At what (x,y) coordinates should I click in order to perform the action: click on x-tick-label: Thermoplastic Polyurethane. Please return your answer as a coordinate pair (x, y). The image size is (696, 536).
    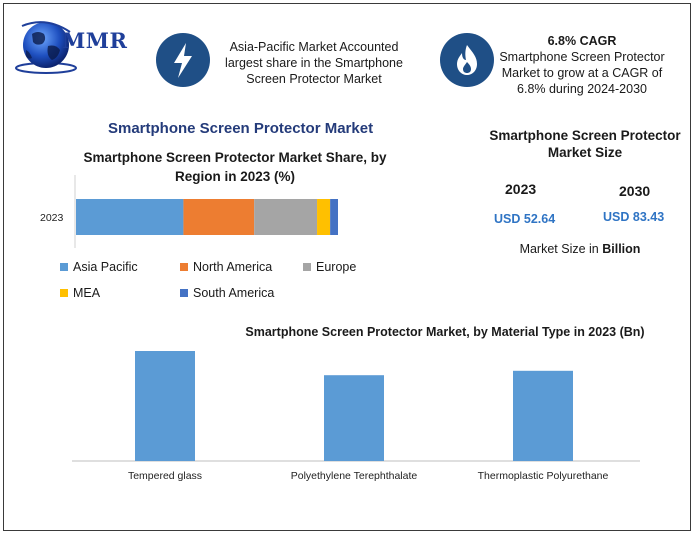
    Looking at the image, I should click on (543, 476).